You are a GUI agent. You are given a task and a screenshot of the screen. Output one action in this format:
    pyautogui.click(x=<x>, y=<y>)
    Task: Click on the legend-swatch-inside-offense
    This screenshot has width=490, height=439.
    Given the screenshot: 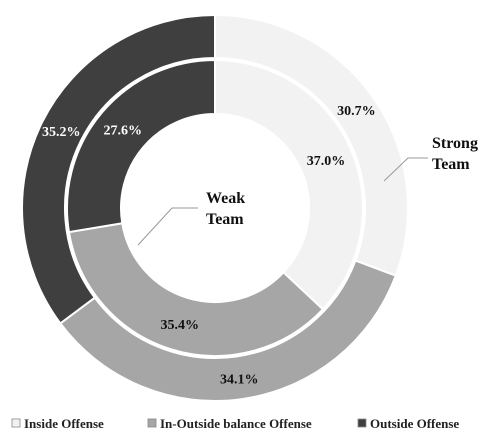 What is the action you would take?
    pyautogui.click(x=16, y=423)
    